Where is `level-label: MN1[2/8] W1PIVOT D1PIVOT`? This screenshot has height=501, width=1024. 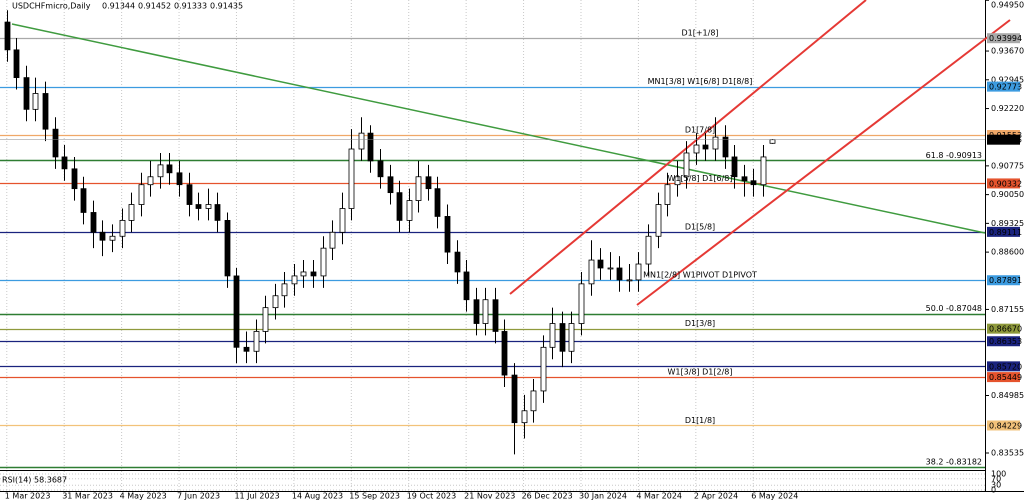 level-label: MN1[2/8] W1PIVOT D1PIVOT is located at coordinates (700, 275).